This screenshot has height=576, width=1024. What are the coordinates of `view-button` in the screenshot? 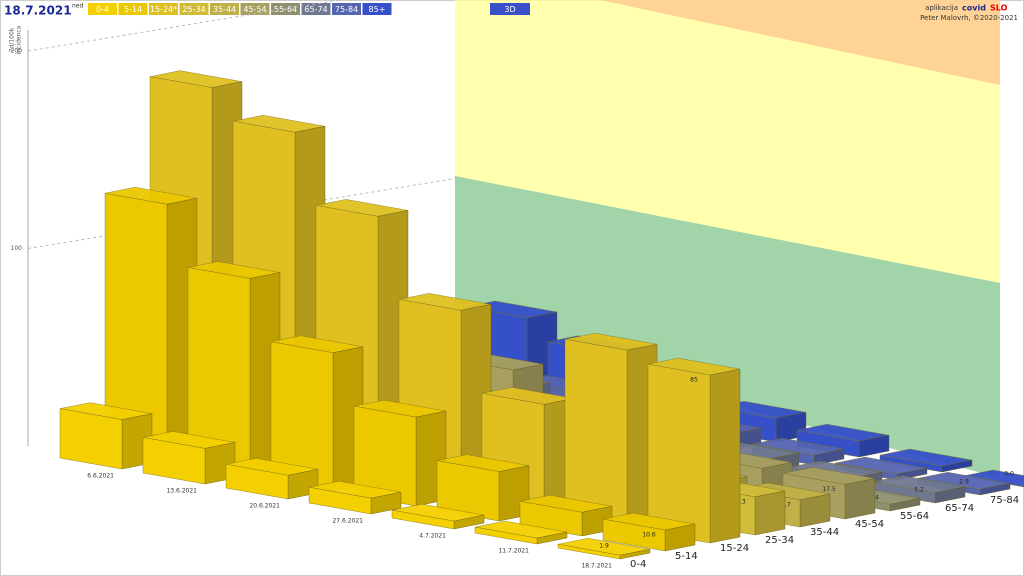 It's located at (510, 9).